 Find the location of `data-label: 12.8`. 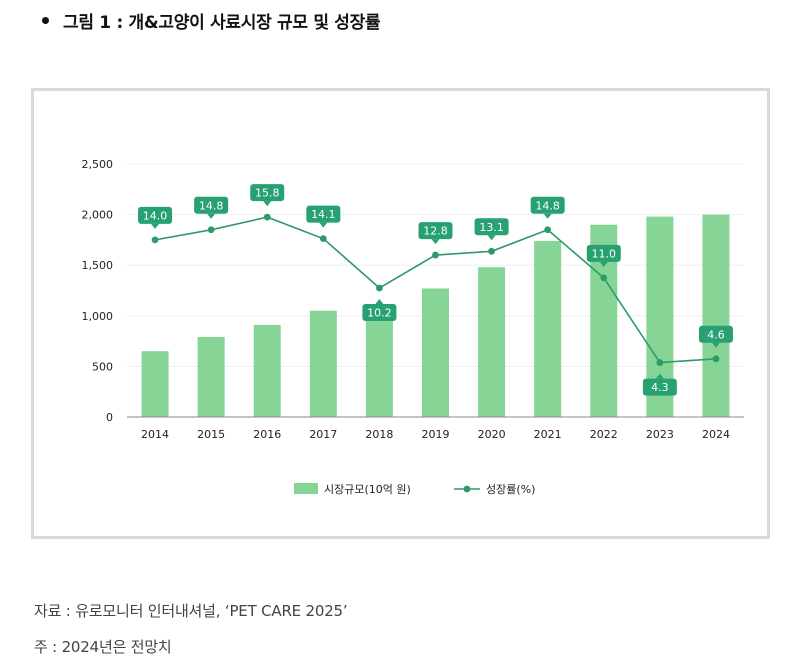

data-label: 12.8 is located at coordinates (435, 231).